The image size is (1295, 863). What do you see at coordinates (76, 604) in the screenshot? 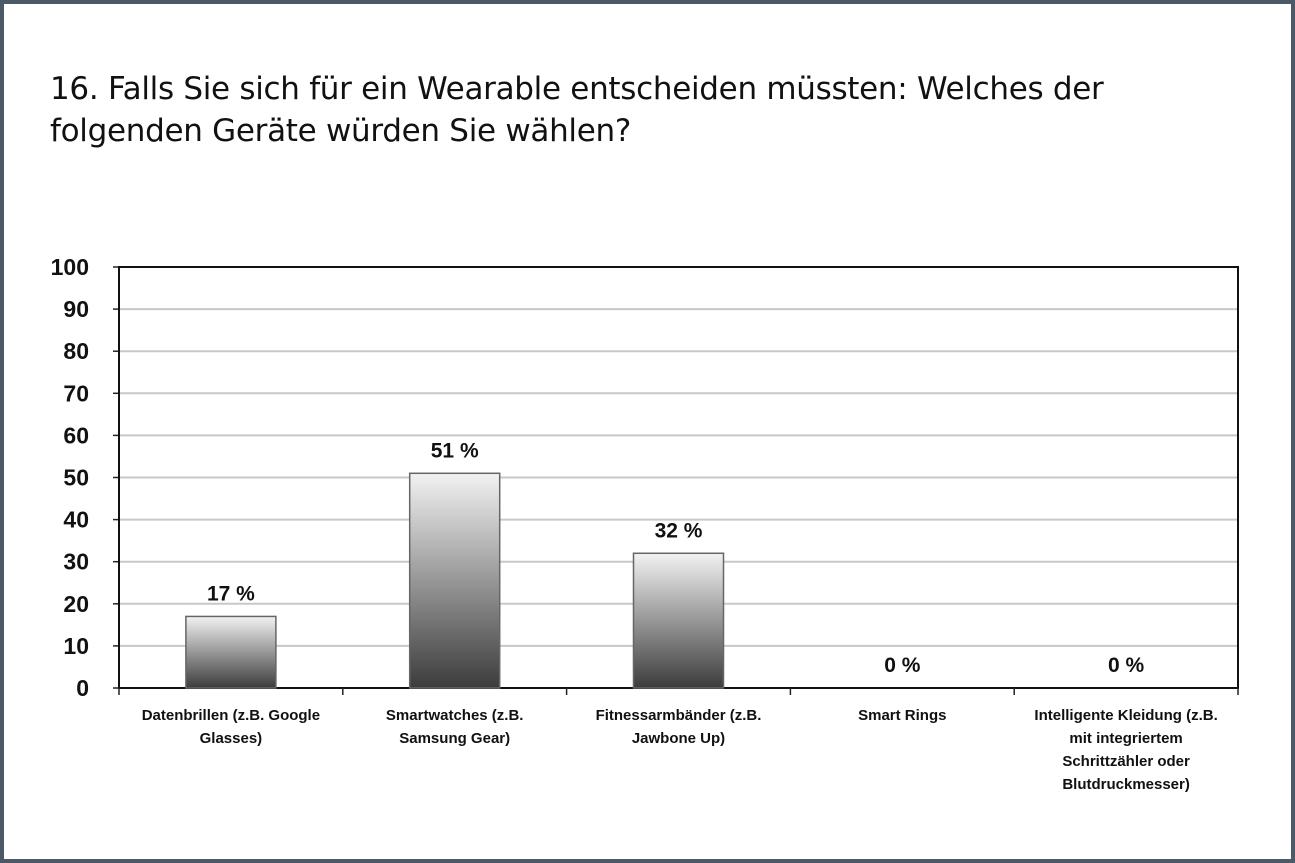
I see `y-tick-label: 20` at bounding box center [76, 604].